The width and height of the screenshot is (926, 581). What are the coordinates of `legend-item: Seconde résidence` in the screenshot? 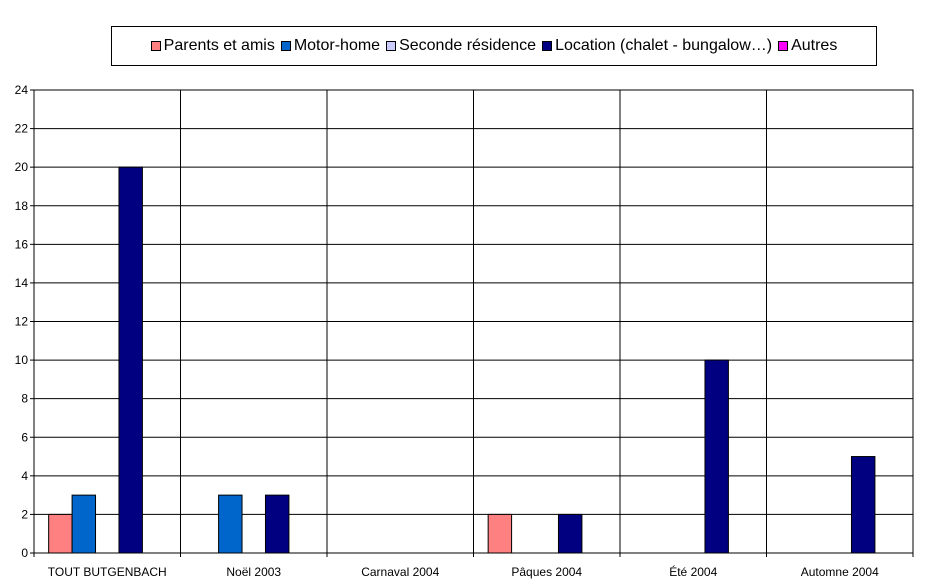 It's located at (461, 46).